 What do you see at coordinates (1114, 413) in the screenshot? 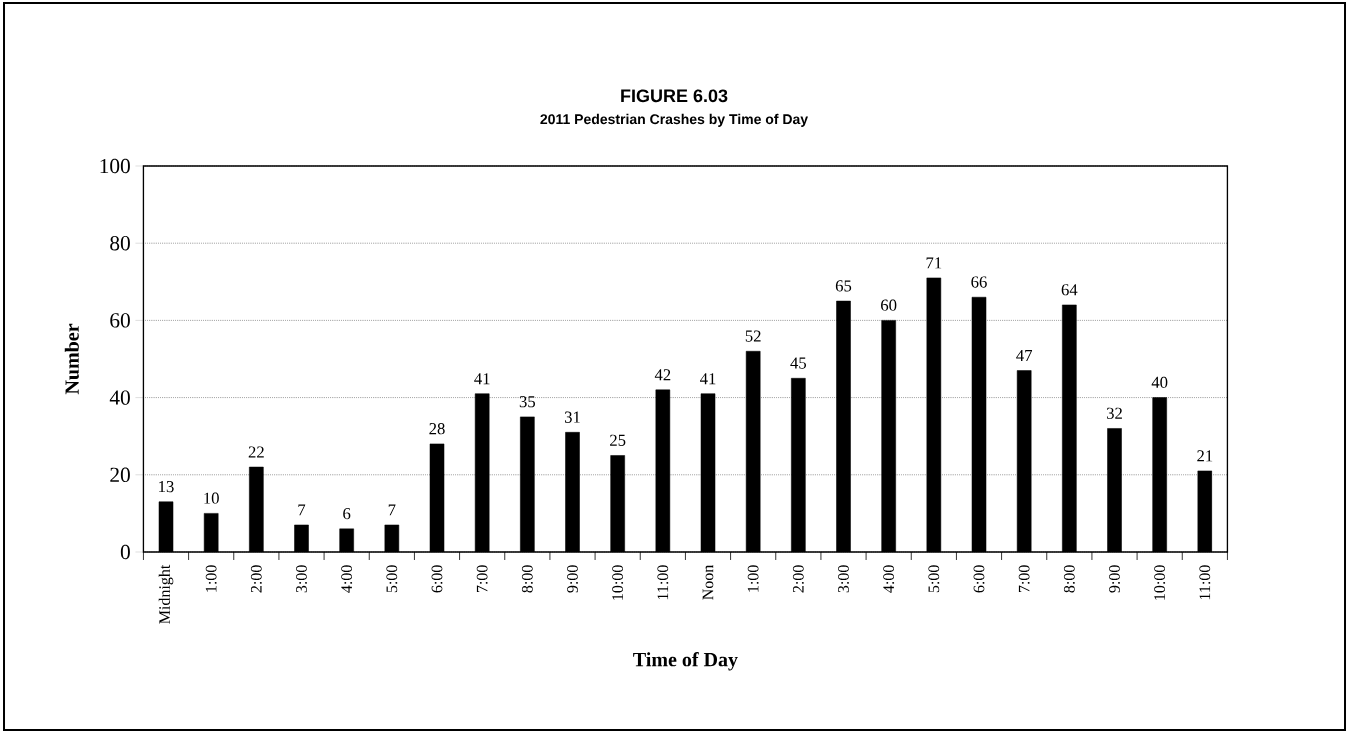
I see `data-label: 32` at bounding box center [1114, 413].